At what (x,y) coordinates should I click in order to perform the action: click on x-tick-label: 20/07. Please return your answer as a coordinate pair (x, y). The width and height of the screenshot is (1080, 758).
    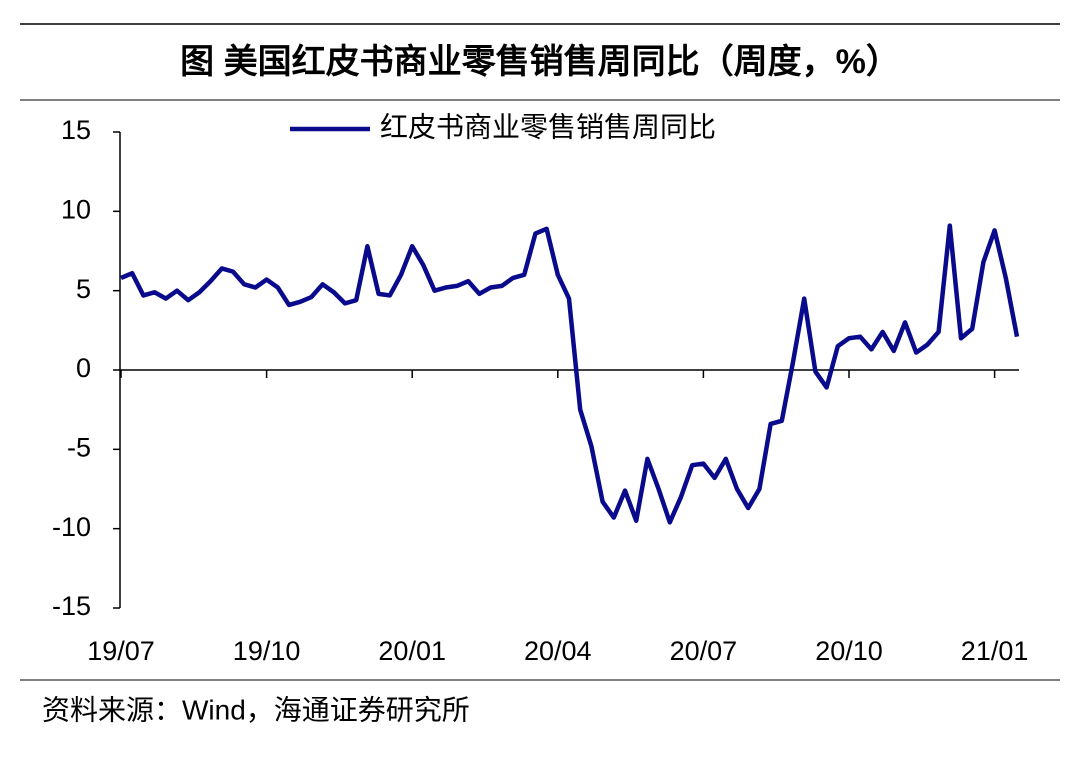
    Looking at the image, I should click on (704, 651).